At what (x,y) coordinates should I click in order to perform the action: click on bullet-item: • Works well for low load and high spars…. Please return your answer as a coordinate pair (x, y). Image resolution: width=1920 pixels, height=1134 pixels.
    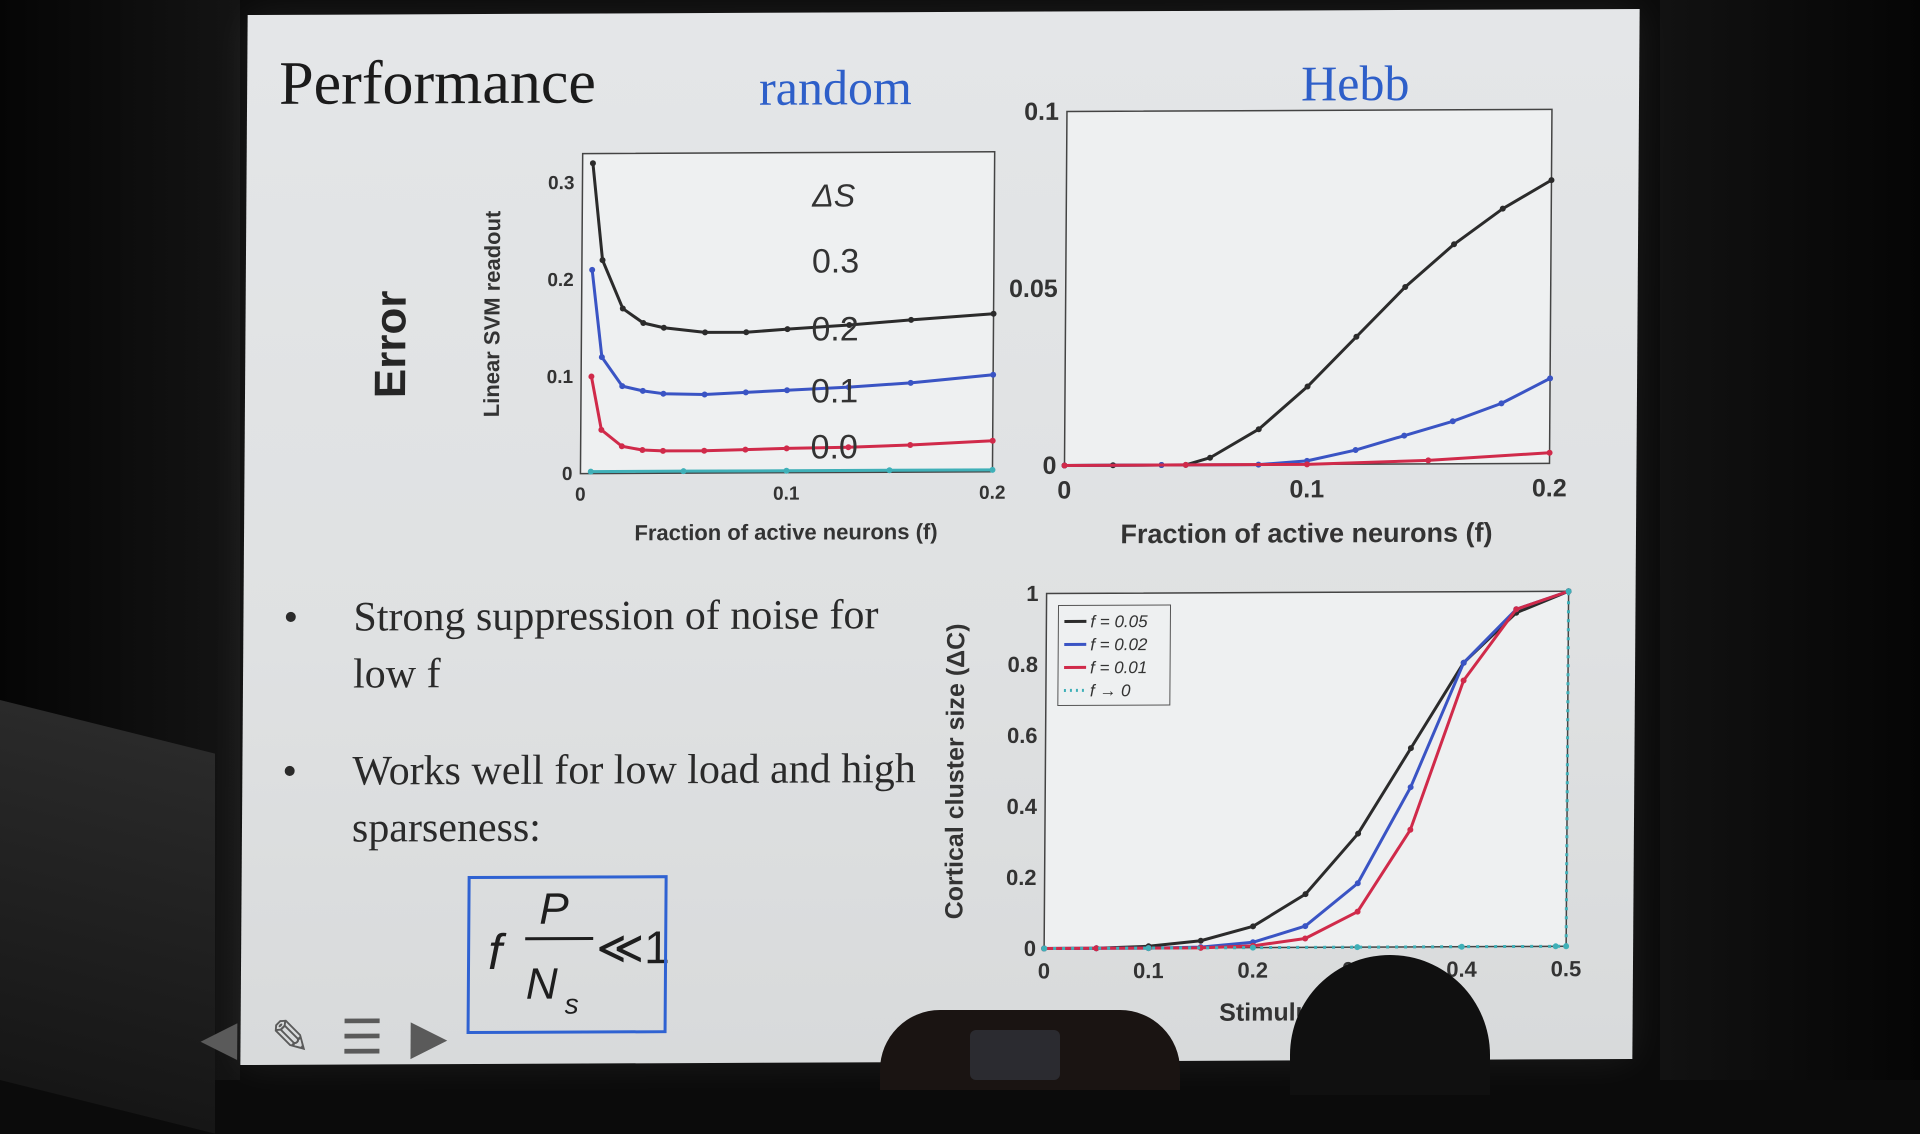
    Looking at the image, I should click on (602, 799).